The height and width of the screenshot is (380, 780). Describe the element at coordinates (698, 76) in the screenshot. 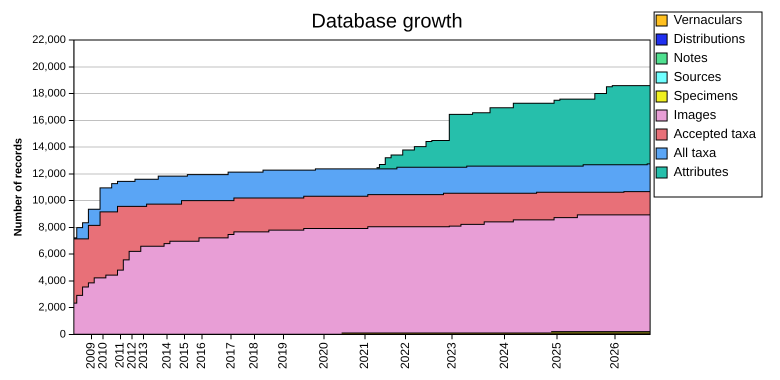

I see `legend-label: Sources` at that location.